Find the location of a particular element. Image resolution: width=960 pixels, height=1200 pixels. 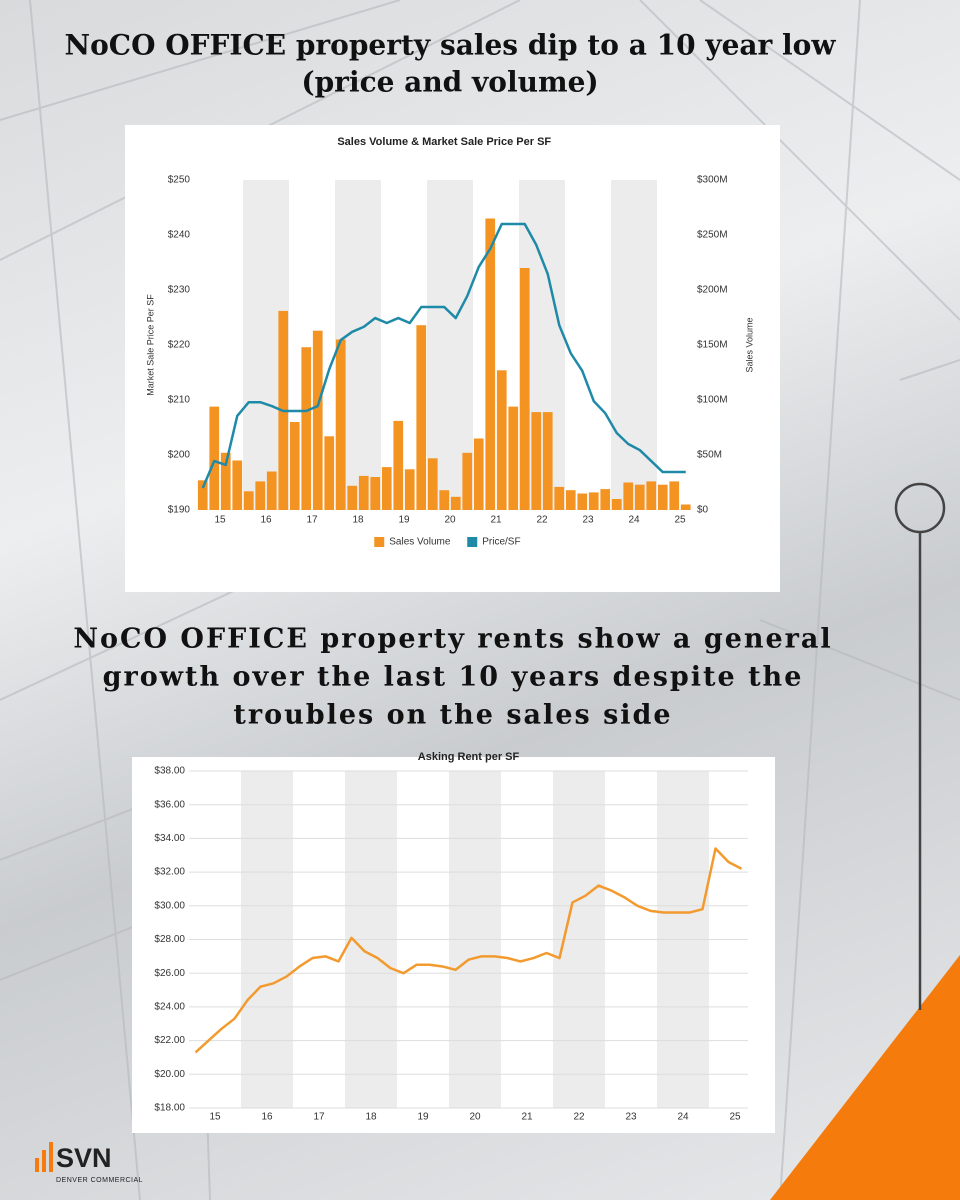

legend-label: Price/SF is located at coordinates (501, 542).